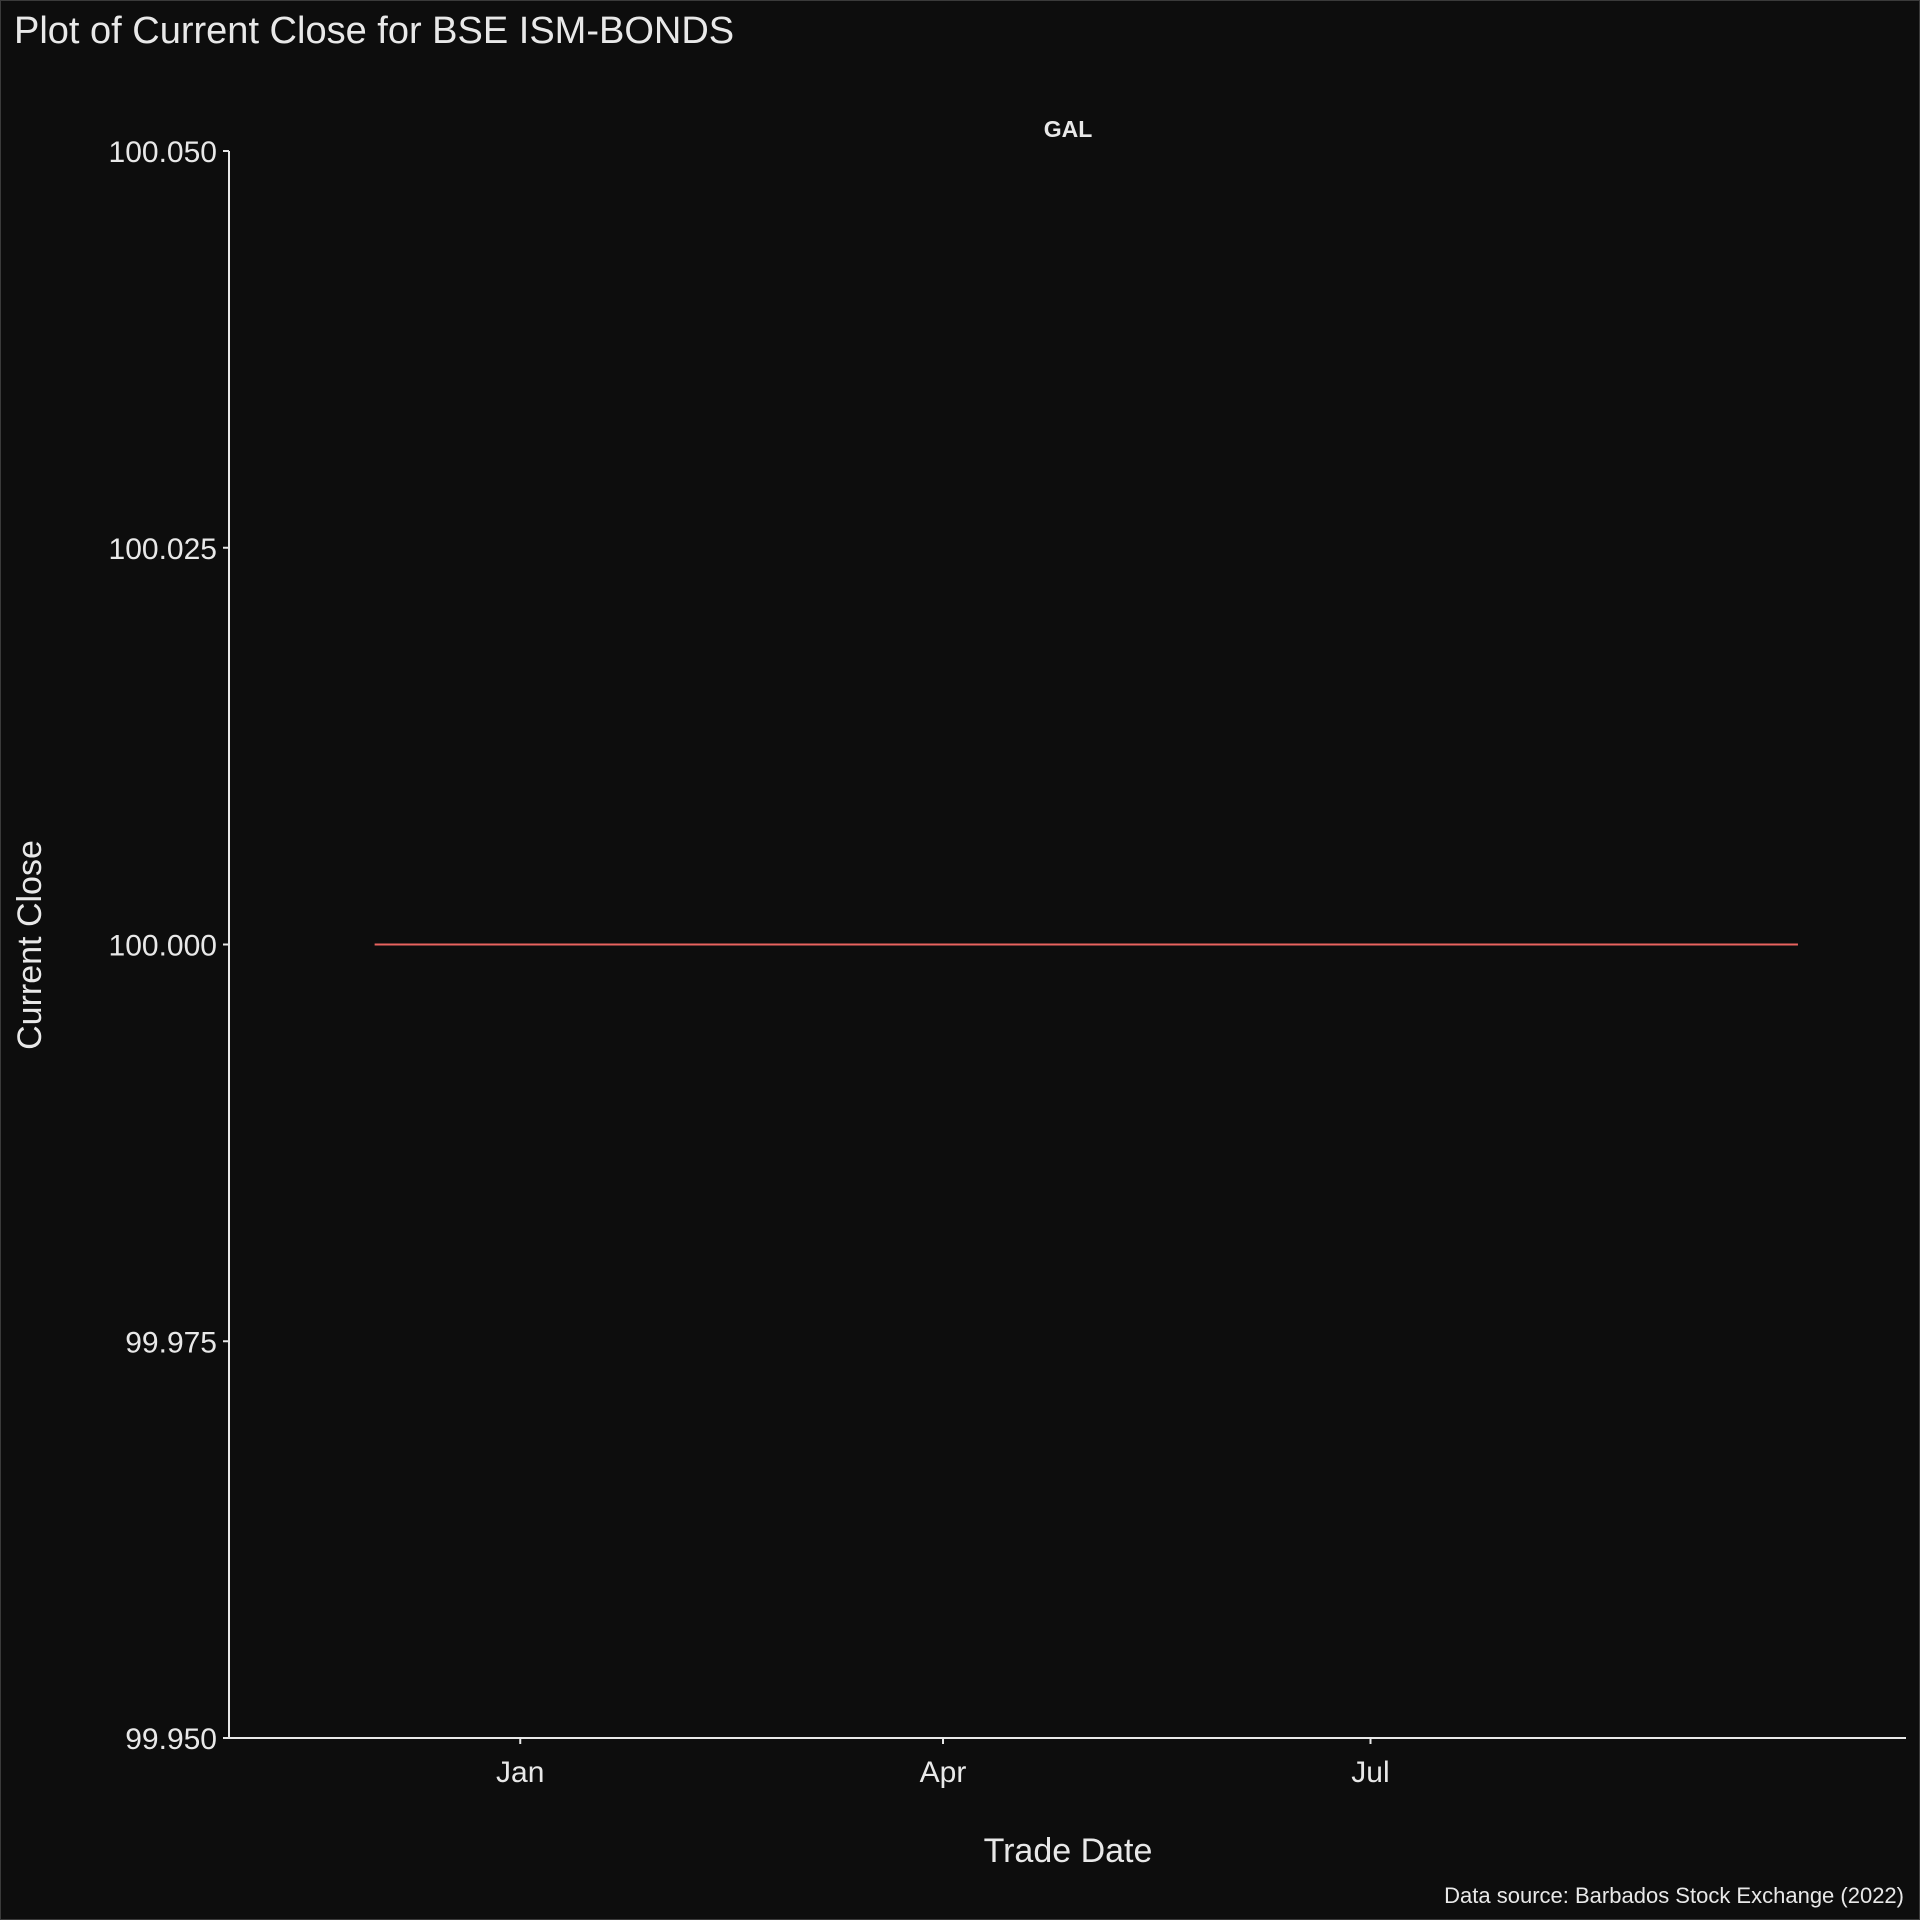 Image resolution: width=1920 pixels, height=1920 pixels. Describe the element at coordinates (1370, 1772) in the screenshot. I see `x-tick-label: Jul` at that location.